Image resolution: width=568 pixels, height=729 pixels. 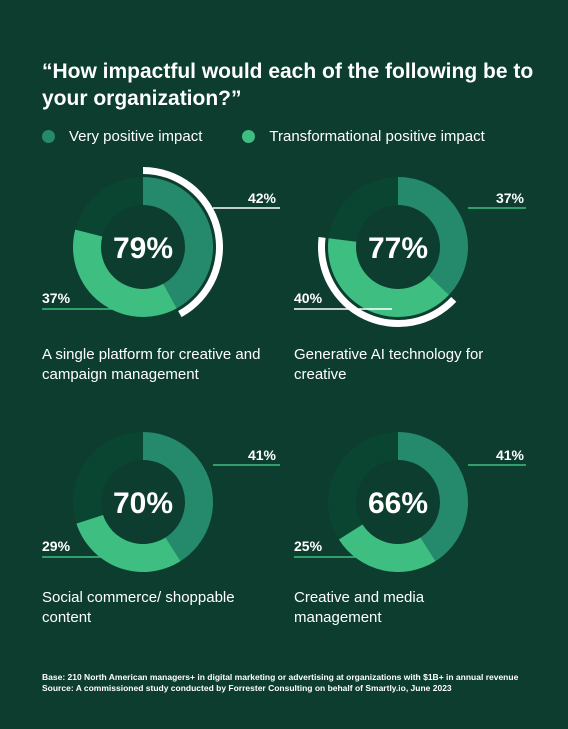 I want to click on donut-2-slice-transformational, so click(x=389, y=277).